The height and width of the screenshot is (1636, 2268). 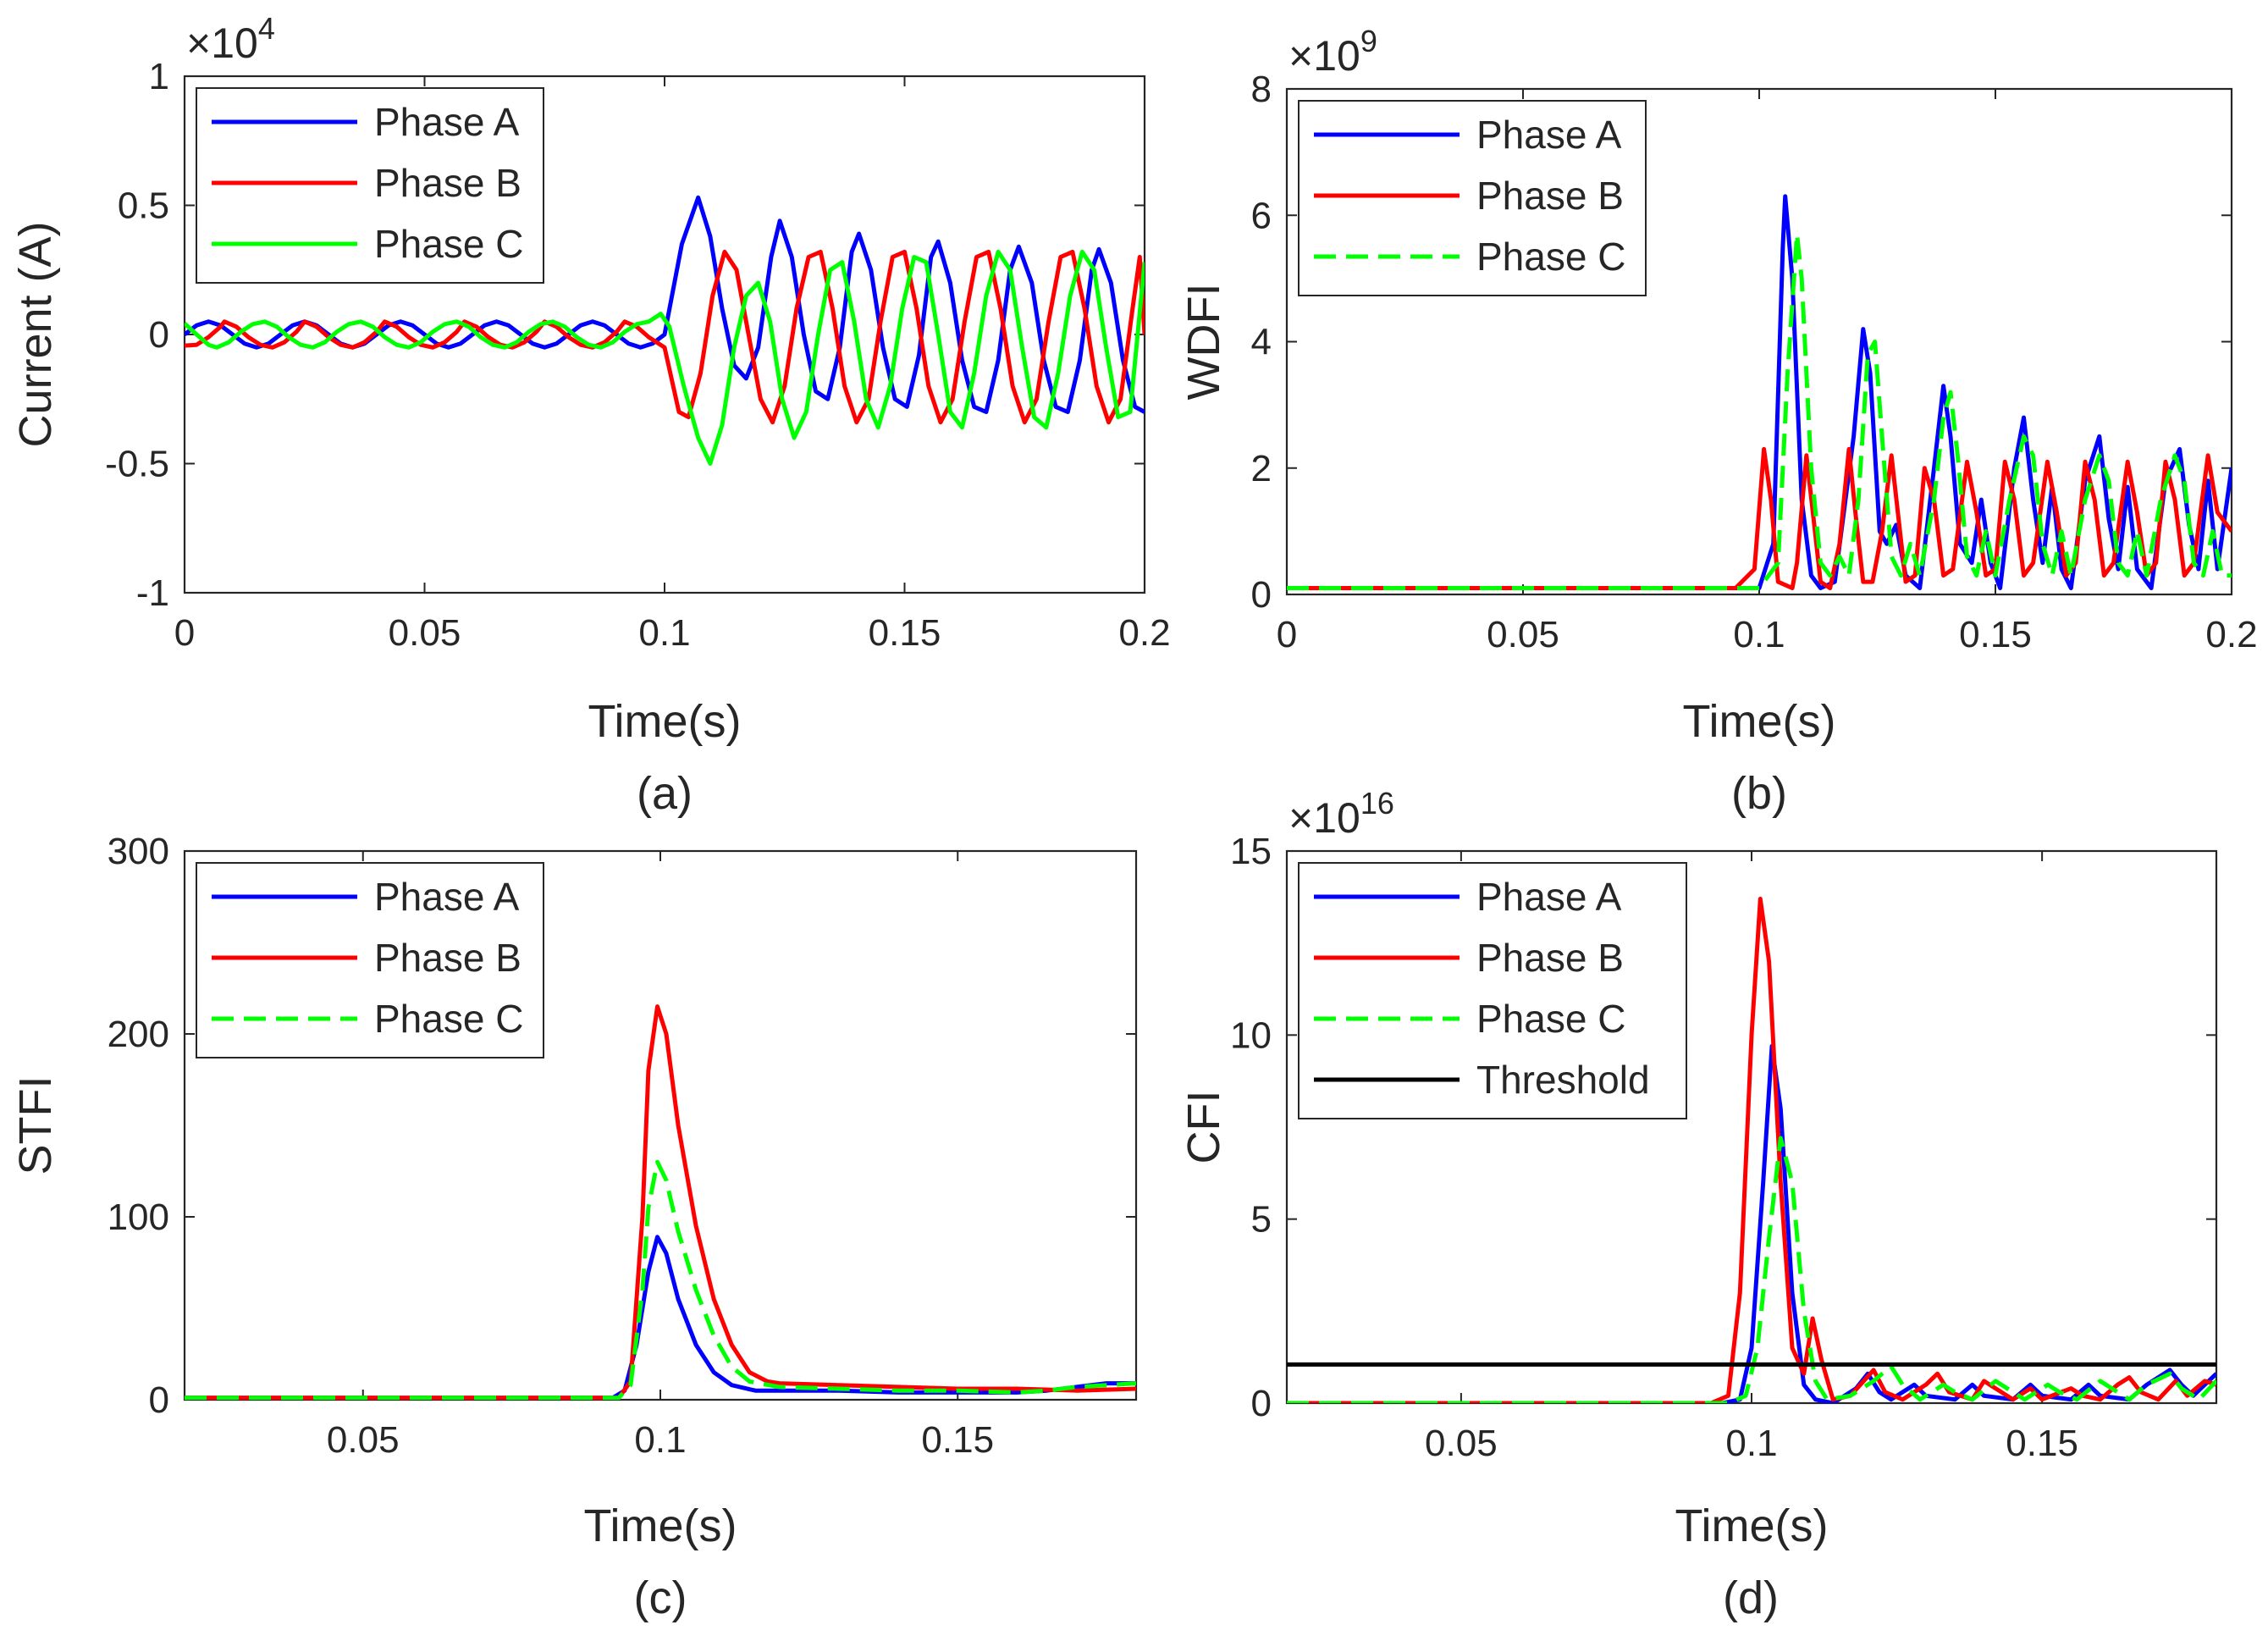 I want to click on y-tick-label: 15, so click(x=1251, y=851).